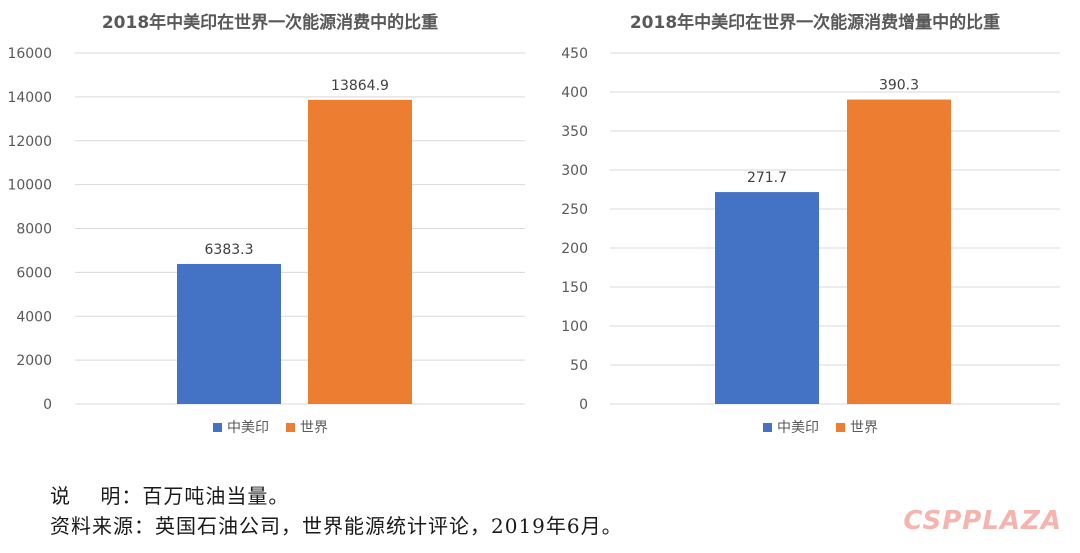 This screenshot has height=553, width=1080. I want to click on chart-2-y-tick-label-7: 350, so click(574, 132).